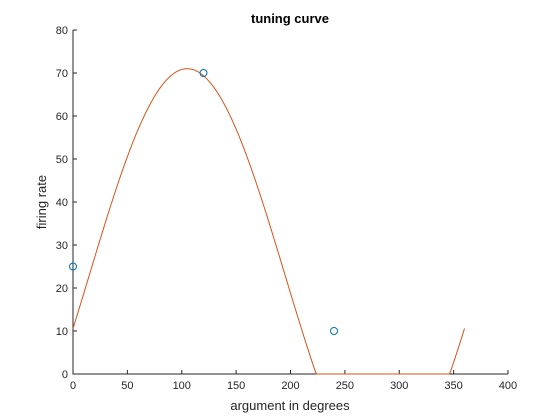 The width and height of the screenshot is (560, 420). Describe the element at coordinates (290, 18) in the screenshot. I see `chart-title: tuning curve` at that location.